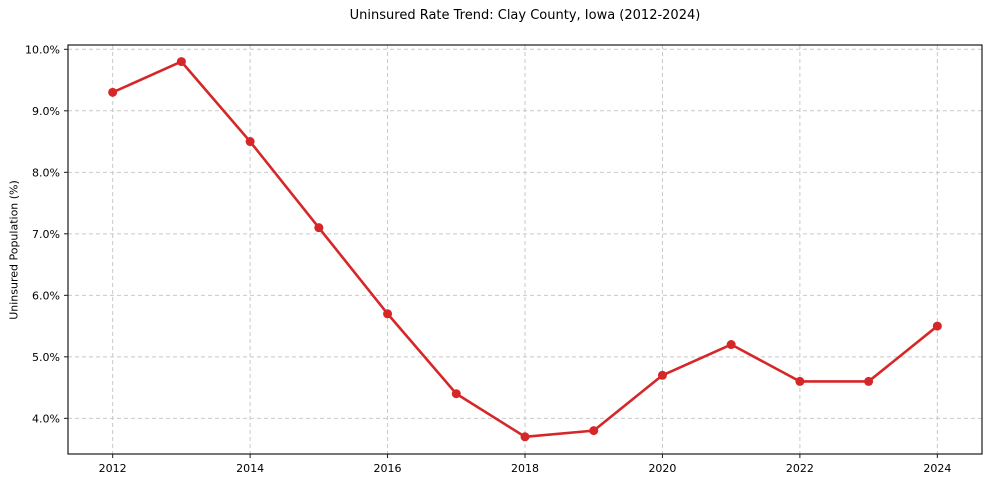  What do you see at coordinates (662, 468) in the screenshot?
I see `x-tick-label: 2020` at bounding box center [662, 468].